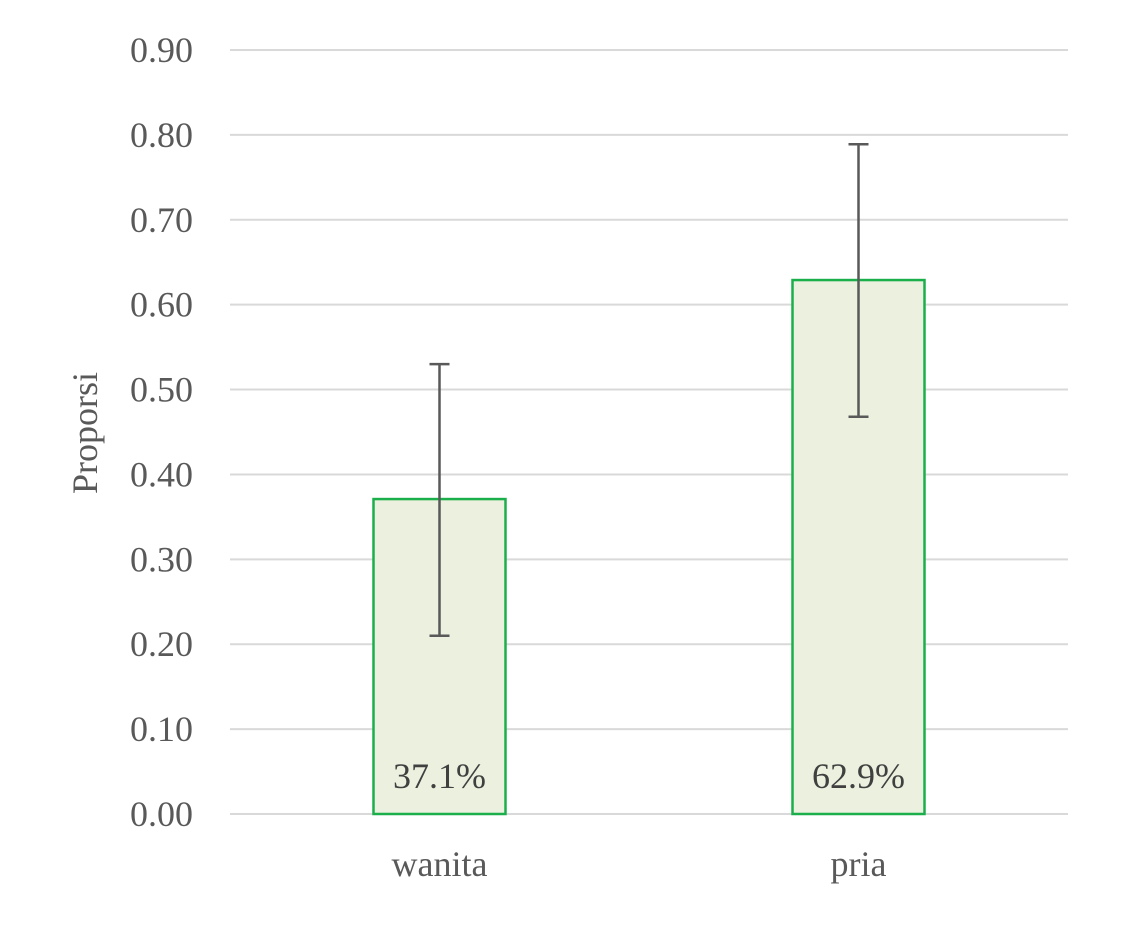 The image size is (1122, 926). What do you see at coordinates (639, 864) in the screenshot?
I see `x-axis-categories: wanita pria` at bounding box center [639, 864].